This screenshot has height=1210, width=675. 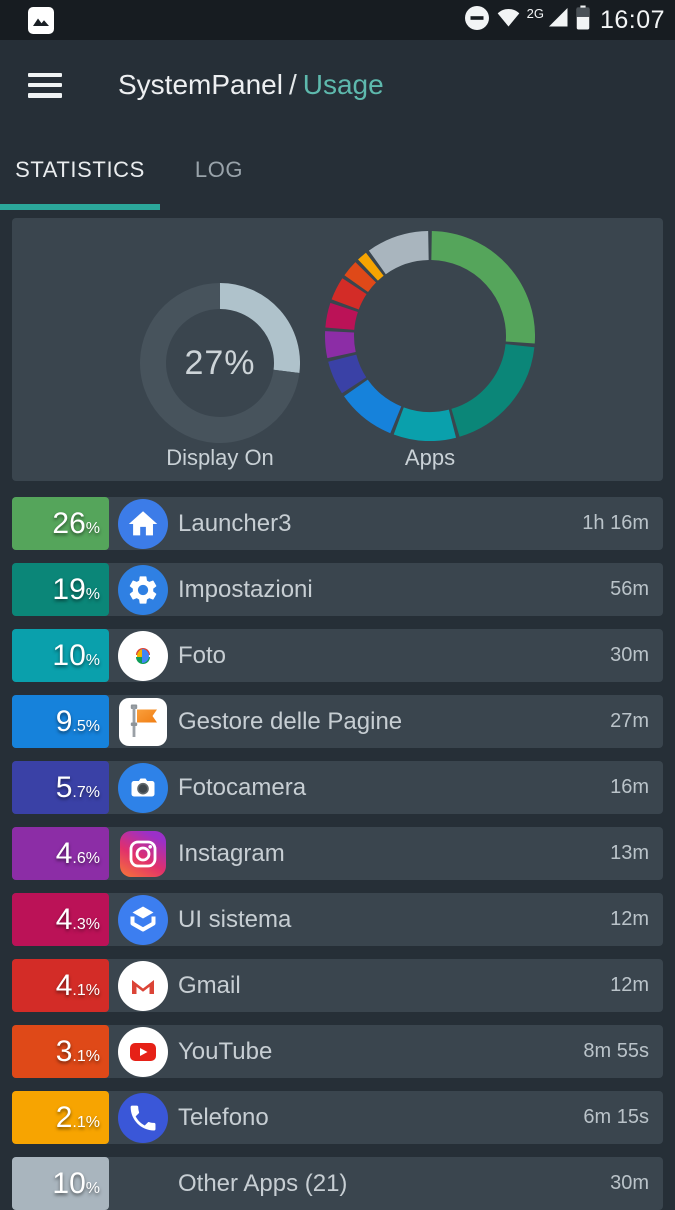 I want to click on hamburger-menu-icon, so click(x=45, y=85).